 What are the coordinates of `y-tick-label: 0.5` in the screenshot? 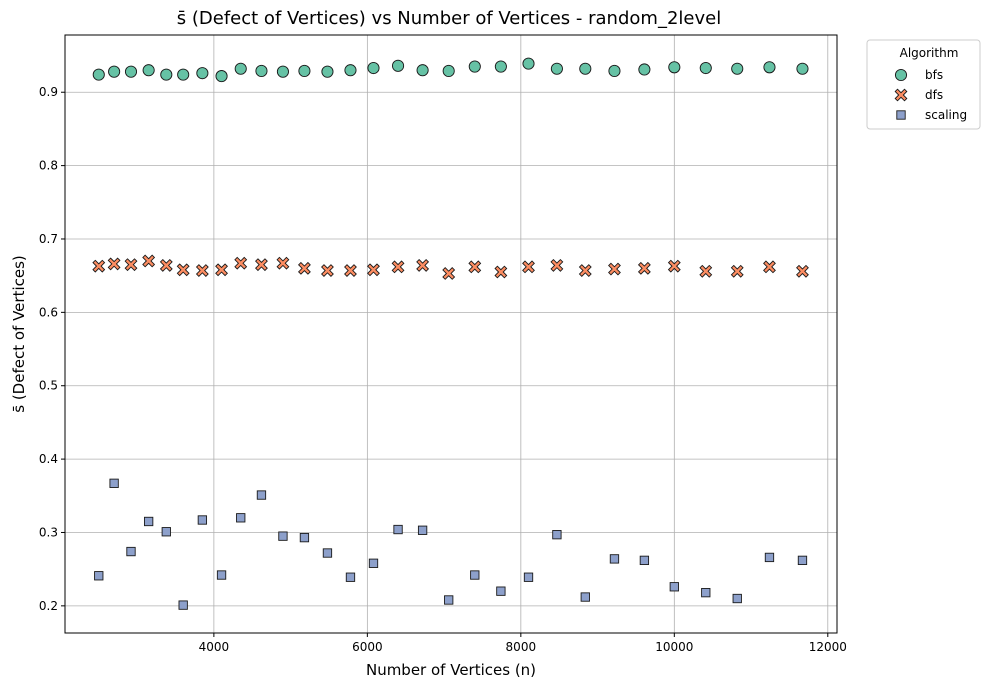 It's located at (48, 386).